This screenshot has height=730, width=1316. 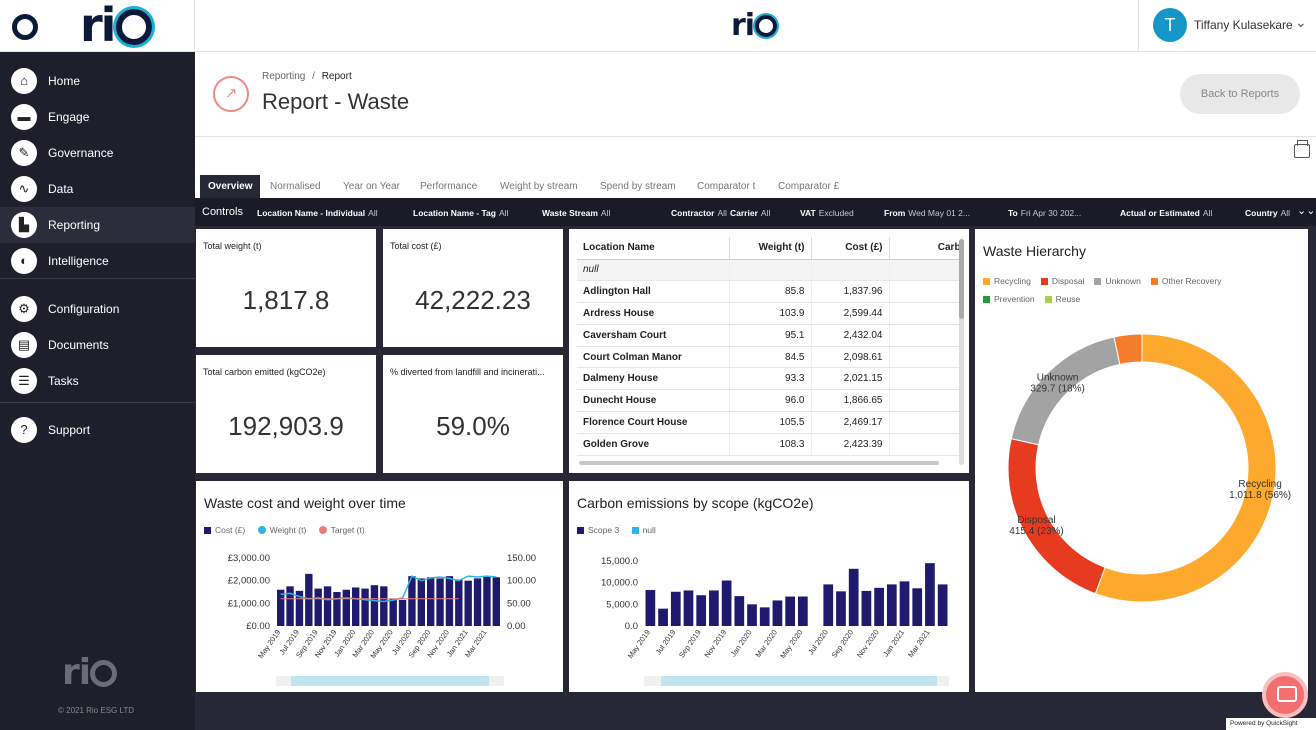 What do you see at coordinates (1267, 213) in the screenshot?
I see `filter-country: Country All` at bounding box center [1267, 213].